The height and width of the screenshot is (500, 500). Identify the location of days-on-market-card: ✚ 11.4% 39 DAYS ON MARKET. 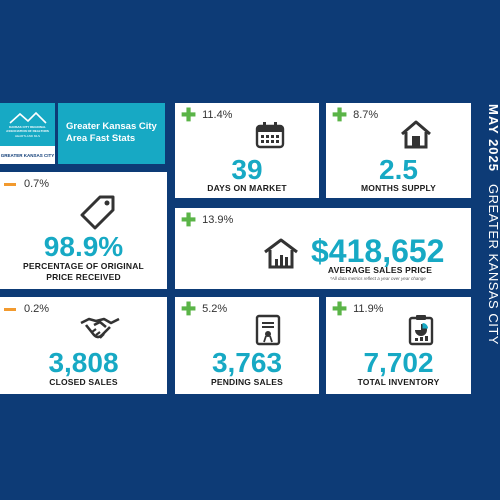
(247, 150).